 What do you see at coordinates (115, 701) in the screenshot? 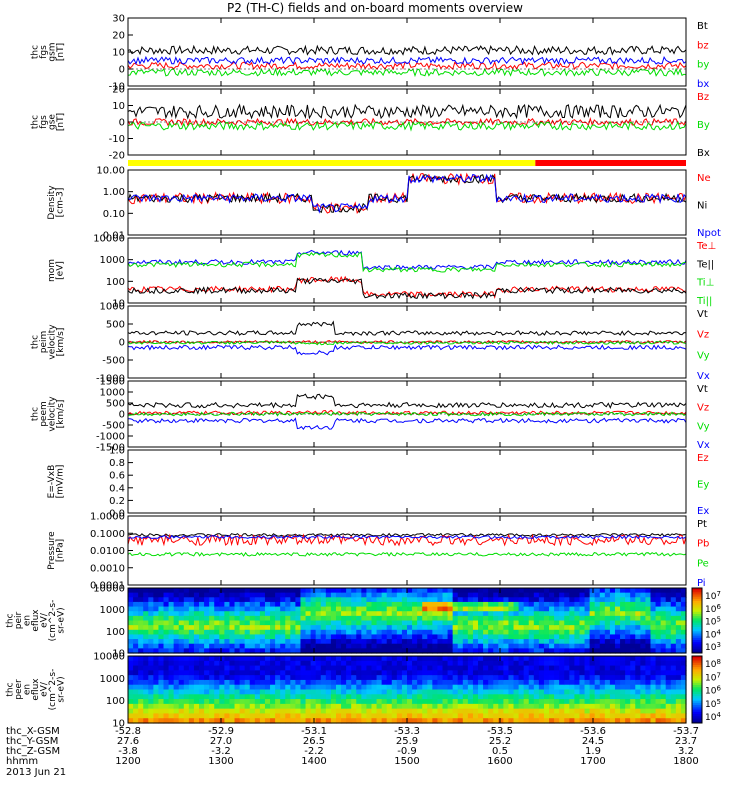
I see `ytick-peer-eflux-2: 100` at bounding box center [115, 701].